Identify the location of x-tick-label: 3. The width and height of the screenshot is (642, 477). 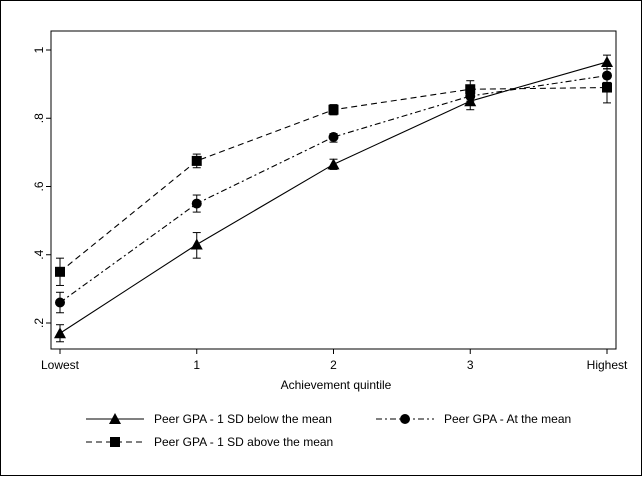
(470, 365).